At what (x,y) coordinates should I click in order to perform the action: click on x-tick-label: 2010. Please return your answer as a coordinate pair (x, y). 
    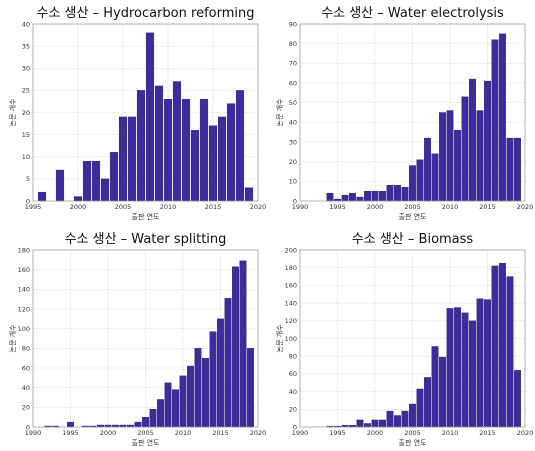
    Looking at the image, I should click on (450, 207).